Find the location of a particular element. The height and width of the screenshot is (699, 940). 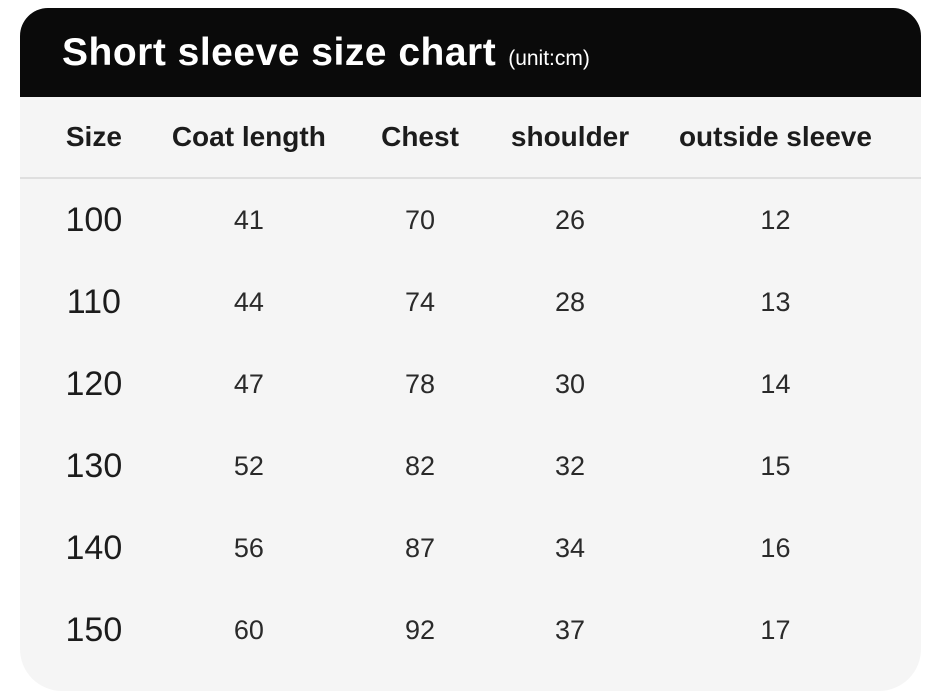

table-cell-shoulder: 30 is located at coordinates (570, 383).